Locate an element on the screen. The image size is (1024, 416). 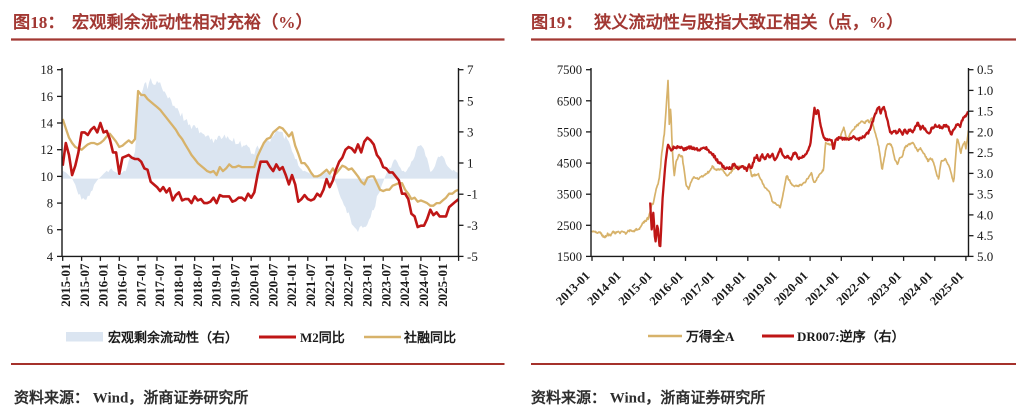
svg-text: 2016-01 is located at coordinates (103, 285).